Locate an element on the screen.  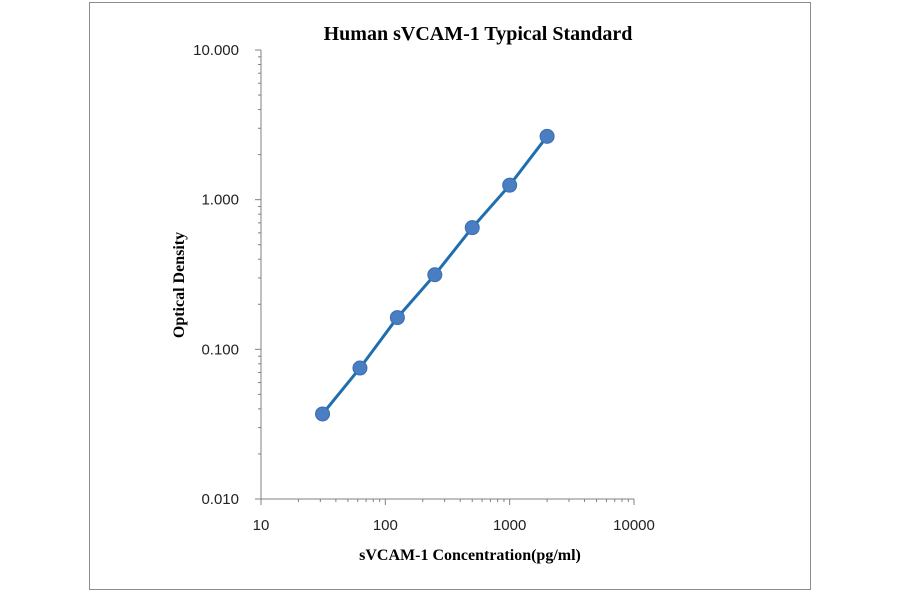
x-axis-title: sVCAM-1 Concentration(pg/ml) is located at coordinates (470, 555).